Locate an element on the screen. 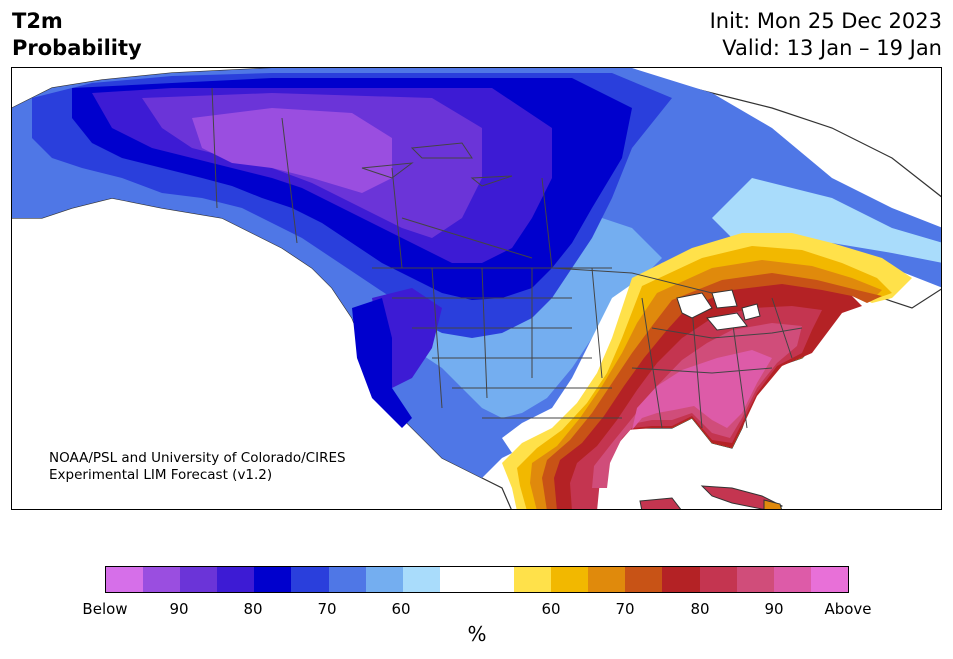 The image size is (953, 659). init-date: Init: Mon 25 Dec 2023 is located at coordinates (825, 21).